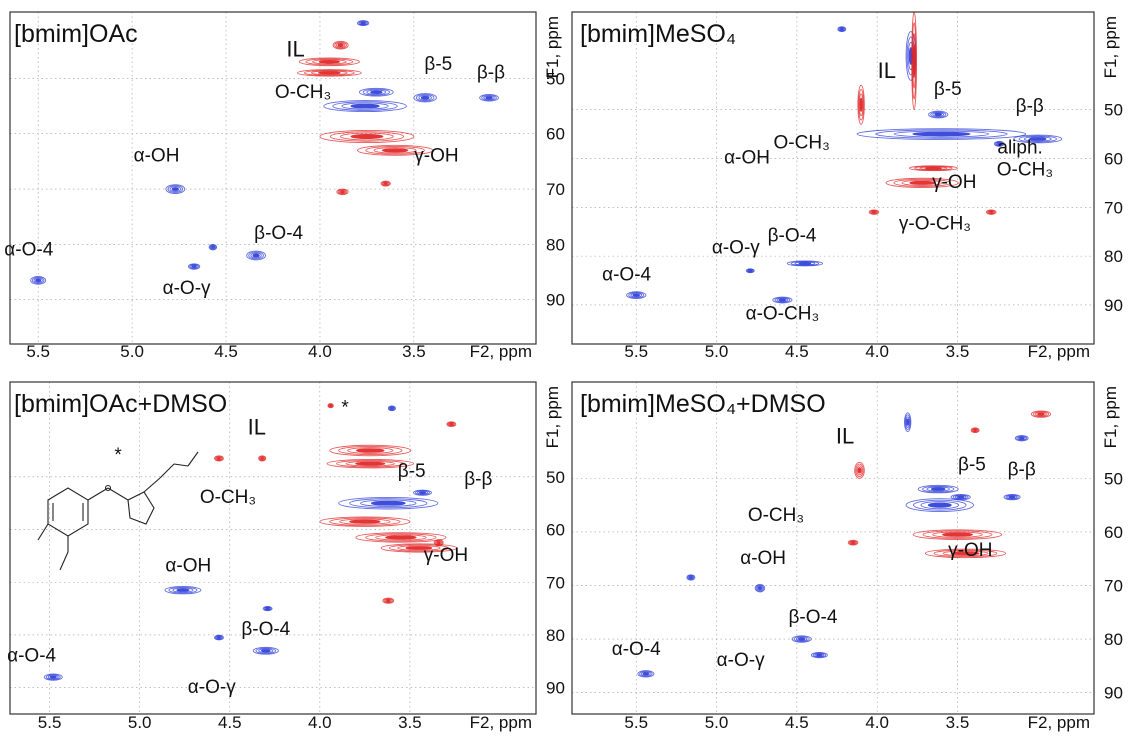 The width and height of the screenshot is (1128, 744). What do you see at coordinates (935, 223) in the screenshot?
I see `peak-annotation: γ-O-CH₃` at bounding box center [935, 223].